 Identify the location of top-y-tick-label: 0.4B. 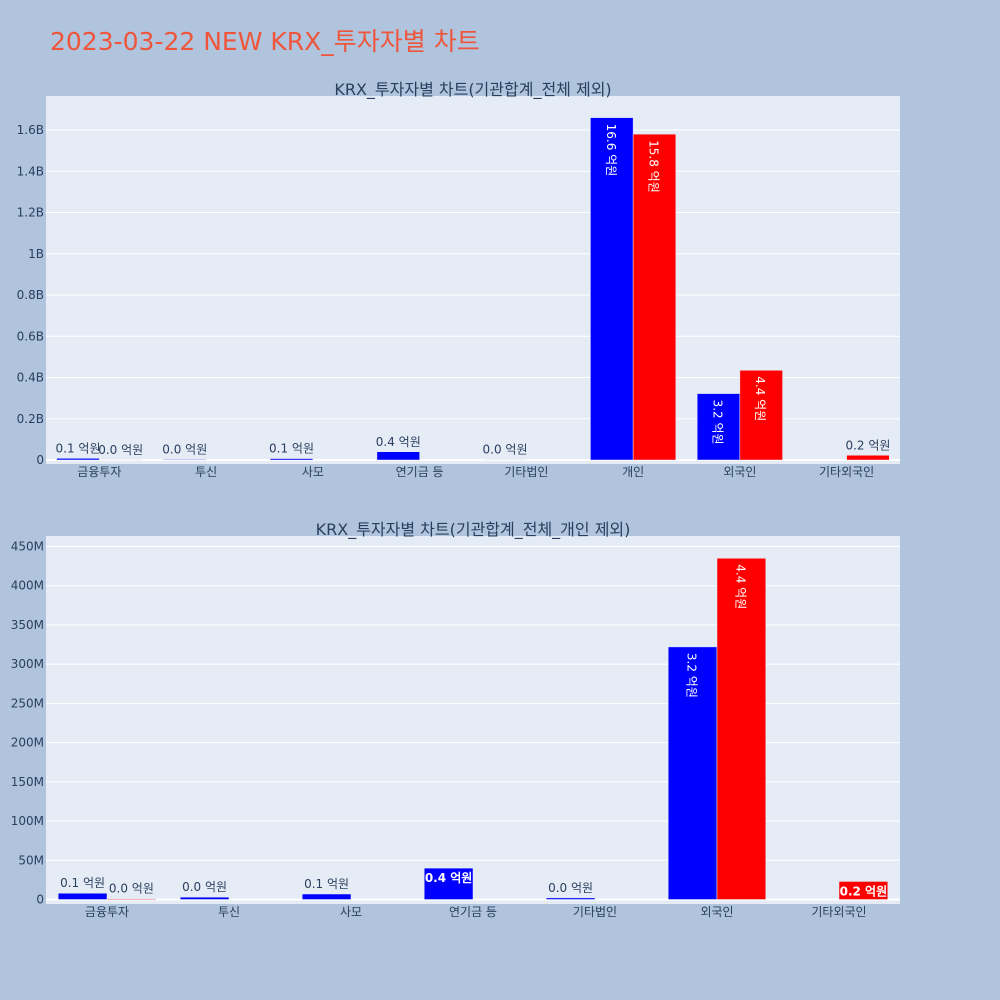
(30, 378).